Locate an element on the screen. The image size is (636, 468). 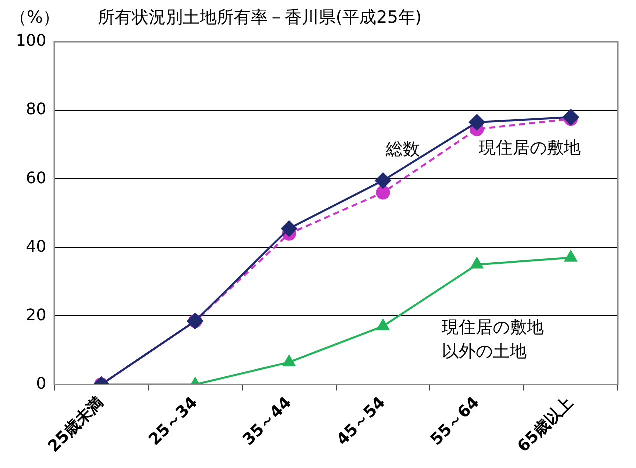
x-tick-label: 45～54 is located at coordinates (360, 421).